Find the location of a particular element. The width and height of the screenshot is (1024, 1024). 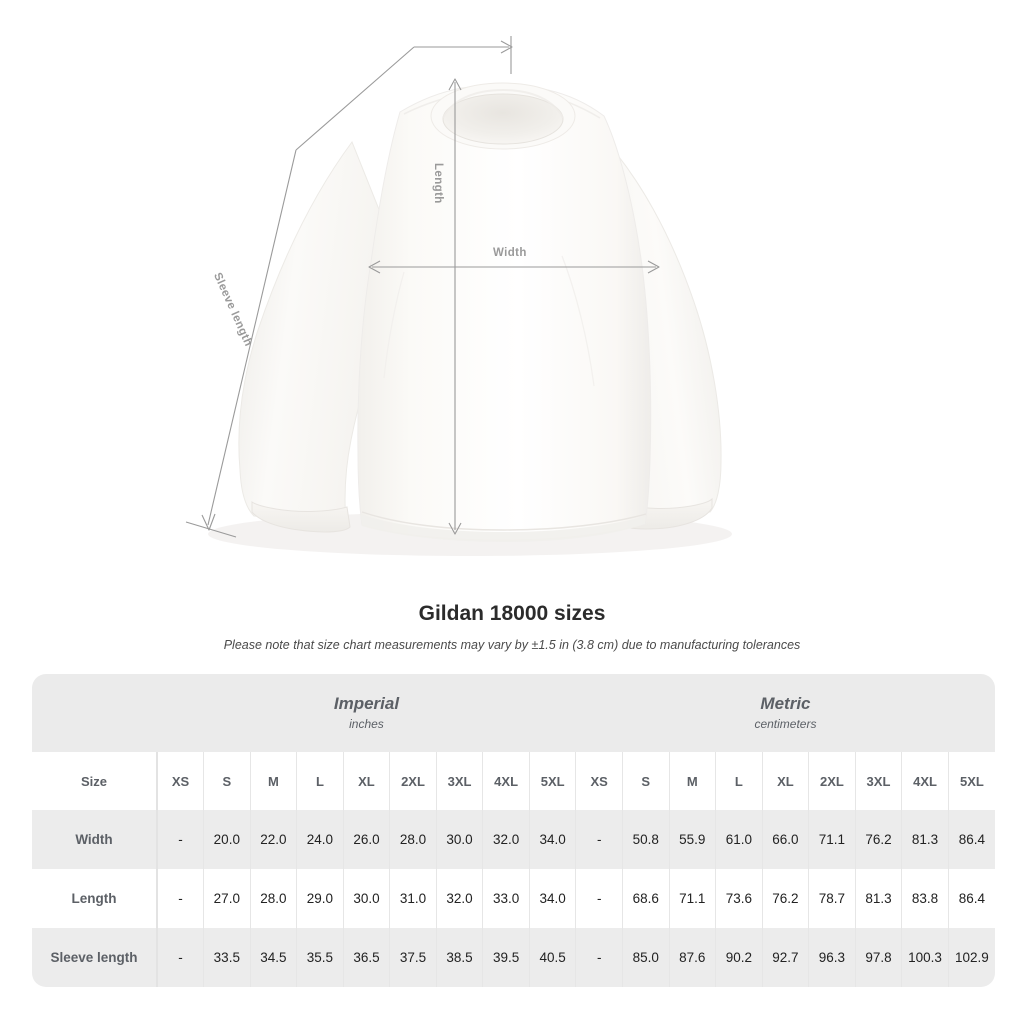

measurement-cell: 61.0 is located at coordinates (739, 839).